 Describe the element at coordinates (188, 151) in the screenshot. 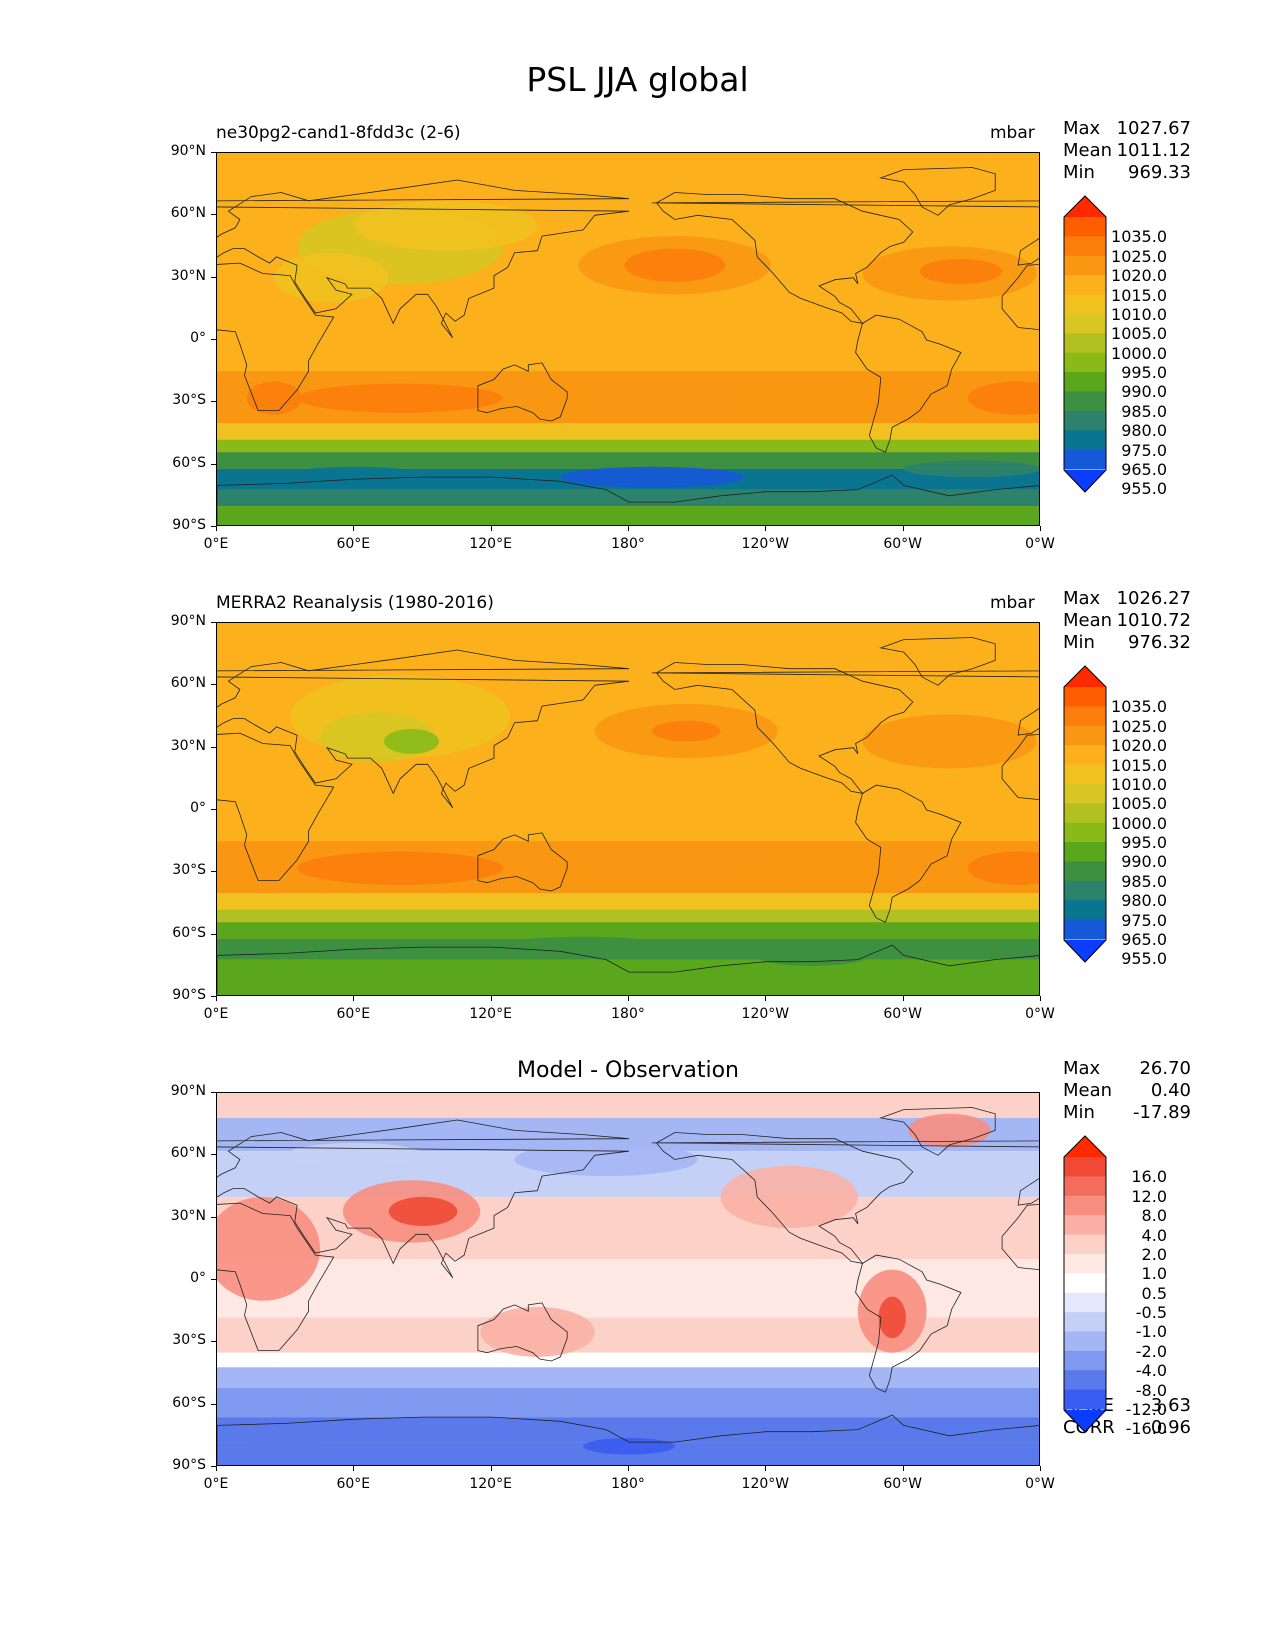

I see `lat-tick-label: 90°N` at that location.